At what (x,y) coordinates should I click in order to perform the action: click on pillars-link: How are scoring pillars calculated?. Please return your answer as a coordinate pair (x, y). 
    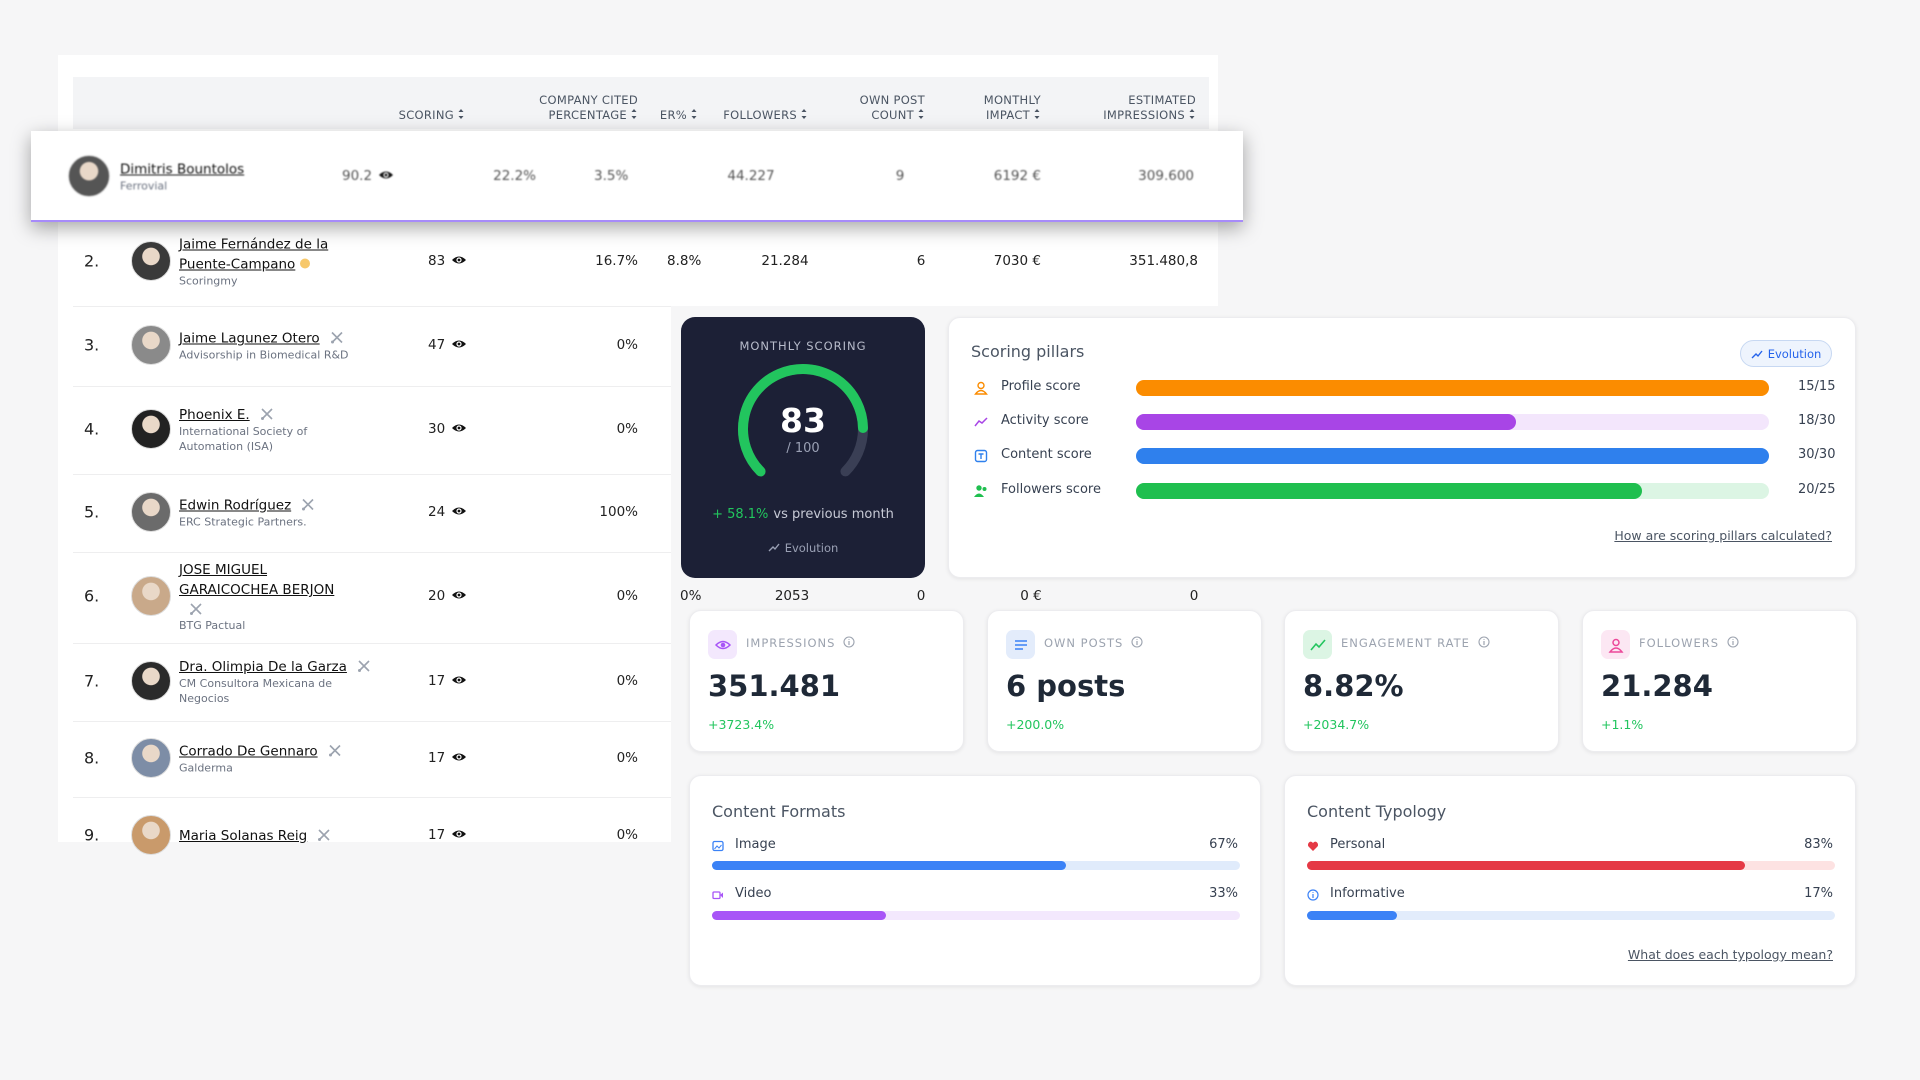
    Looking at the image, I should click on (1723, 535).